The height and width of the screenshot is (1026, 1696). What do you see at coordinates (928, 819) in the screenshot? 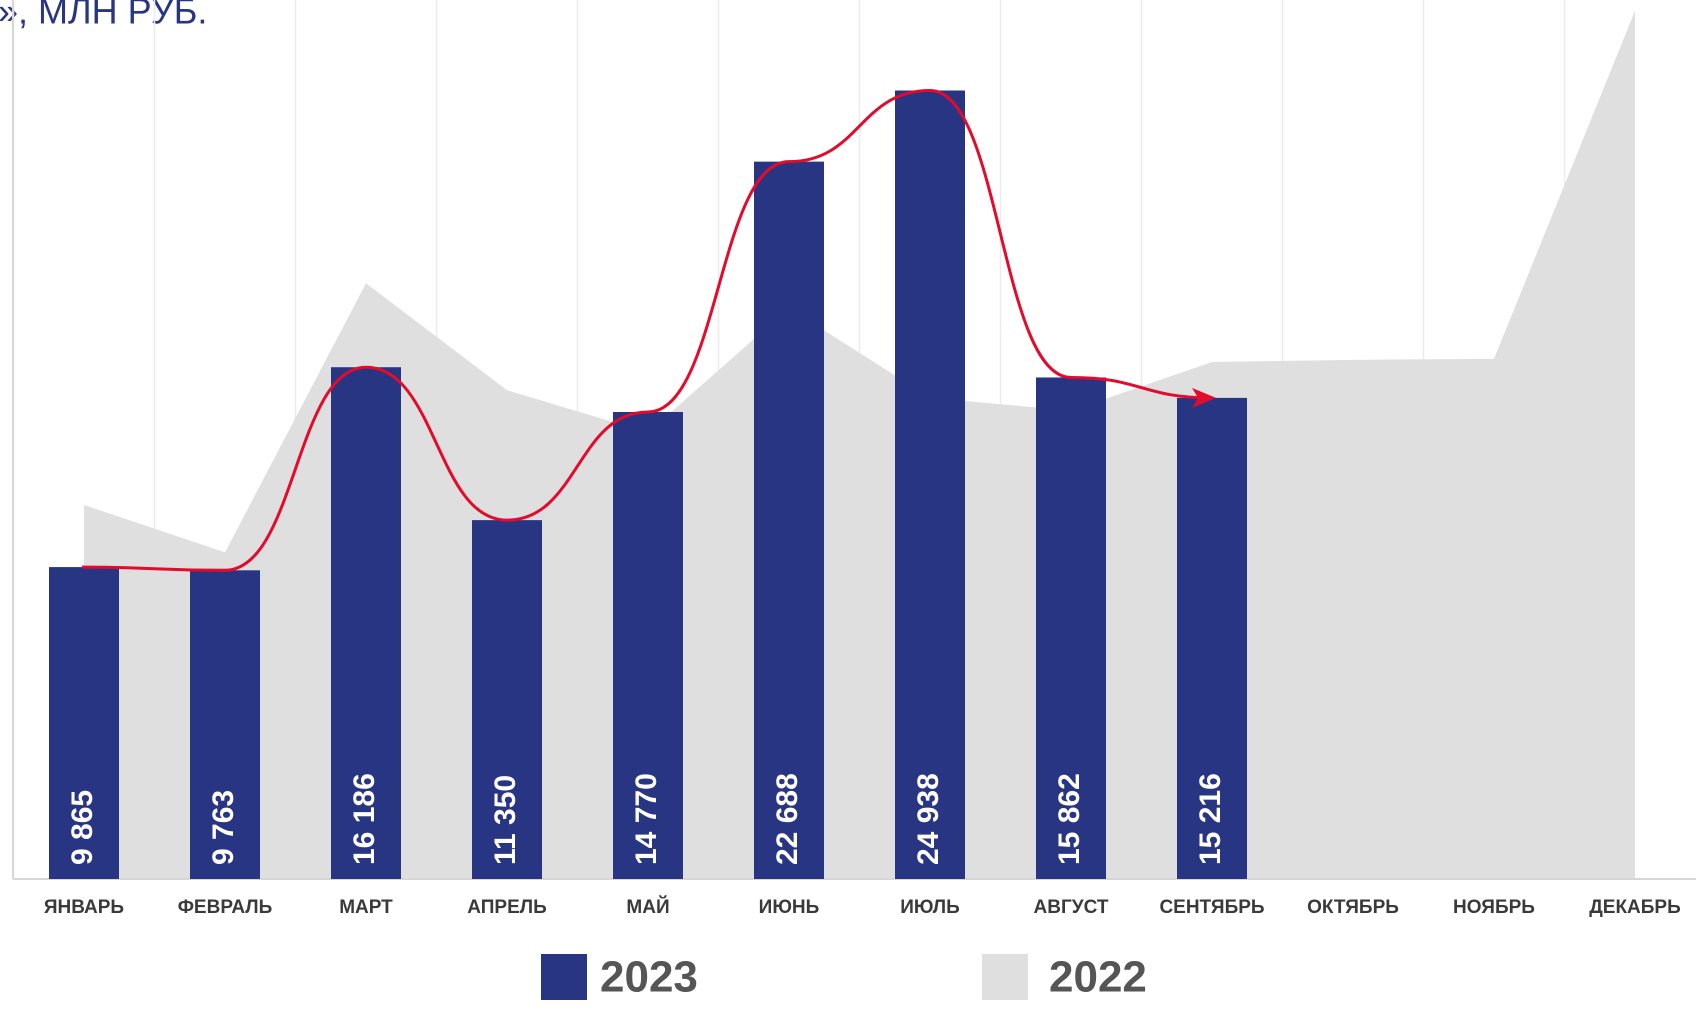
I see `value-label: 24 938` at bounding box center [928, 819].